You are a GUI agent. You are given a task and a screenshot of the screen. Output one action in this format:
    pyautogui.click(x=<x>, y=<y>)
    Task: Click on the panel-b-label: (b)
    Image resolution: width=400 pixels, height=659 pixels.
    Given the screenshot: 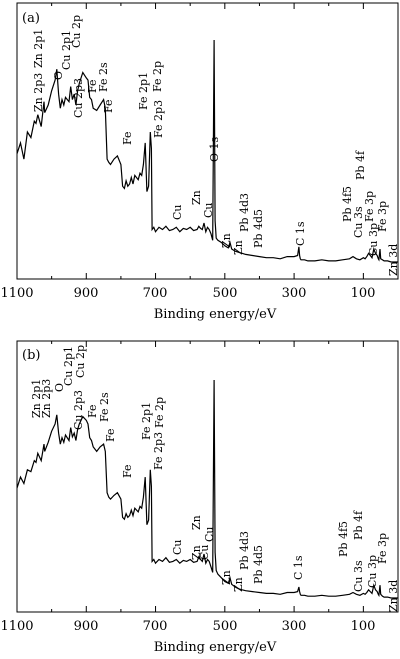 What is the action you would take?
    pyautogui.click(x=31, y=355)
    